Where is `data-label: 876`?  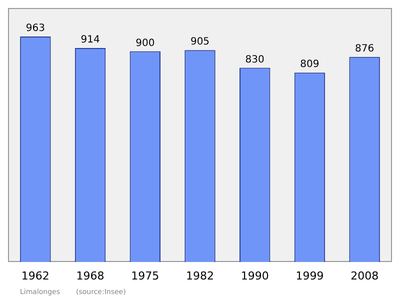 data-label: 876 is located at coordinates (364, 49).